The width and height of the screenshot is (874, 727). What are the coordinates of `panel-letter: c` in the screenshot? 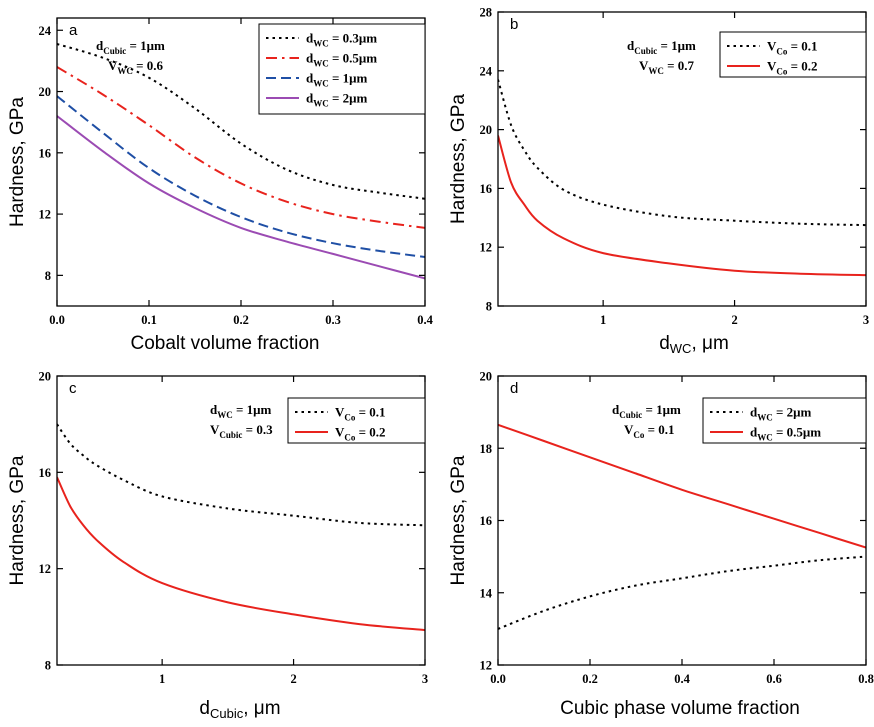 It's located at (73, 388).